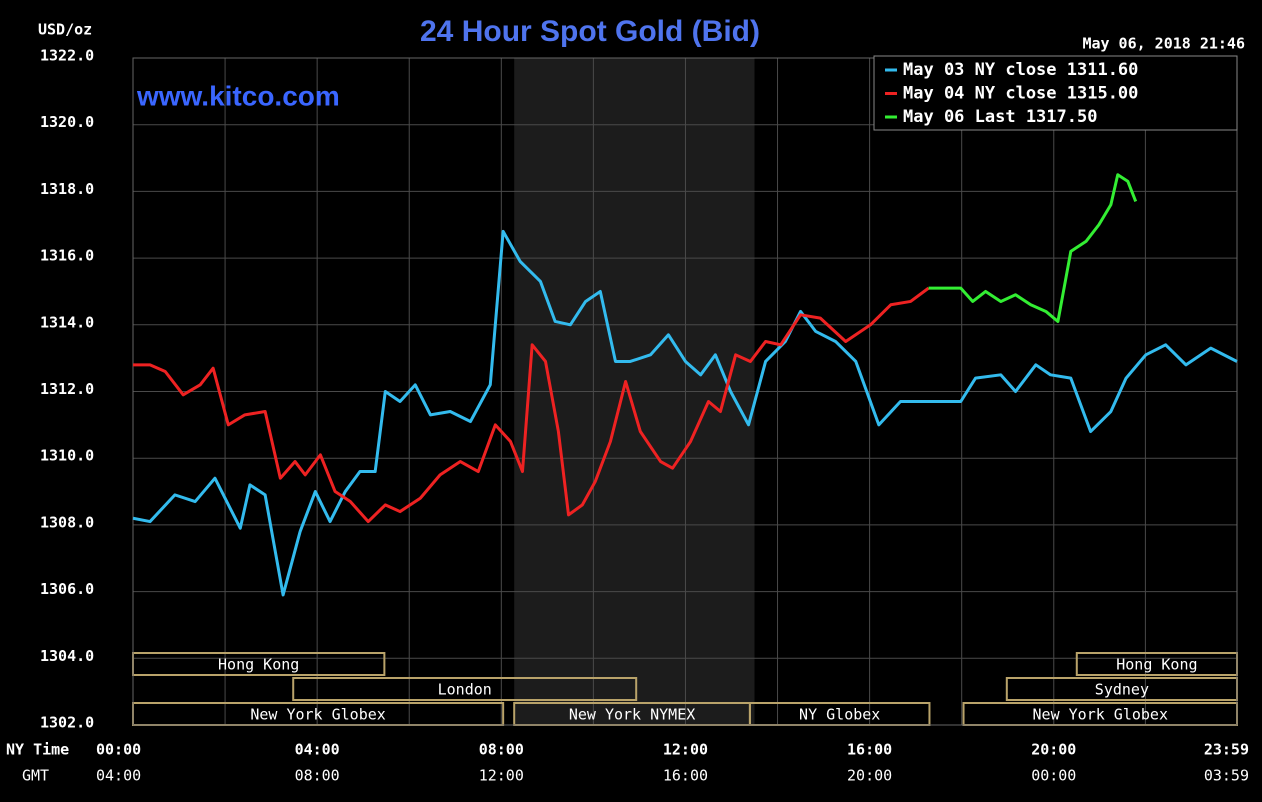  What do you see at coordinates (35, 776) in the screenshot?
I see `x2-axis-label: GMT` at bounding box center [35, 776].